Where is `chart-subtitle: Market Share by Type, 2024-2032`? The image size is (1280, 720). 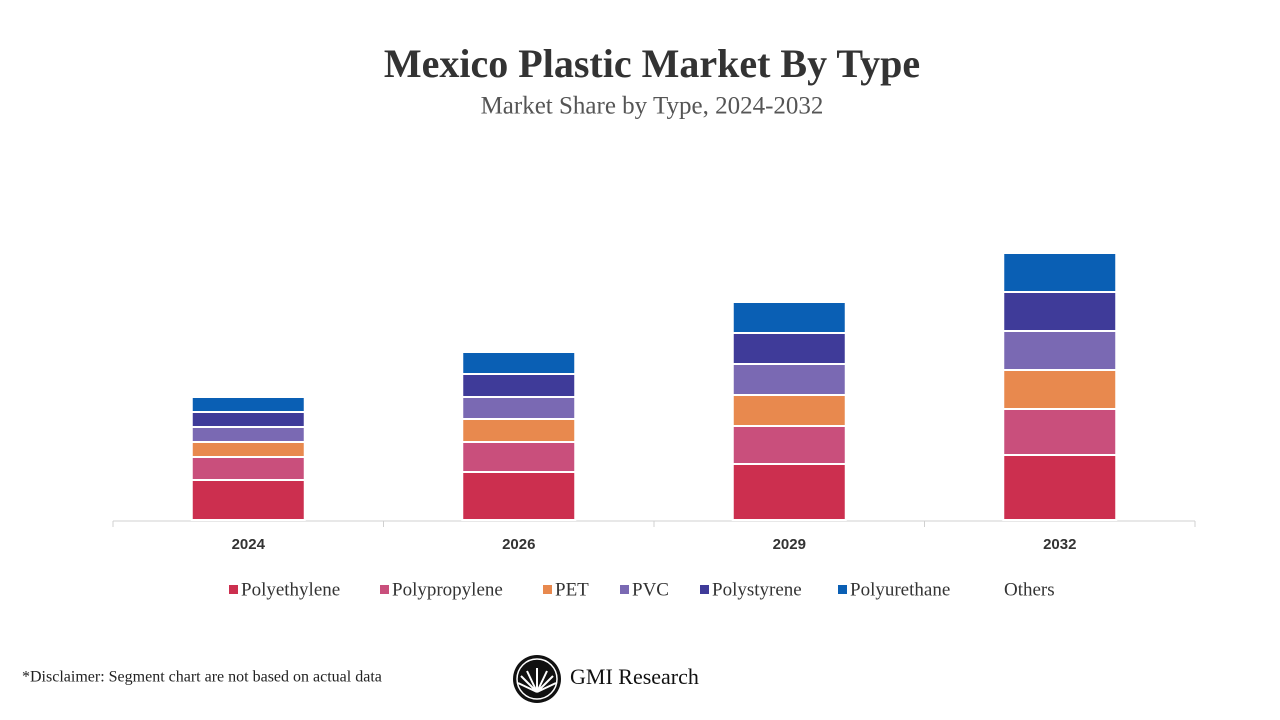
chart-subtitle: Market Share by Type, 2024-2032 is located at coordinates (652, 106).